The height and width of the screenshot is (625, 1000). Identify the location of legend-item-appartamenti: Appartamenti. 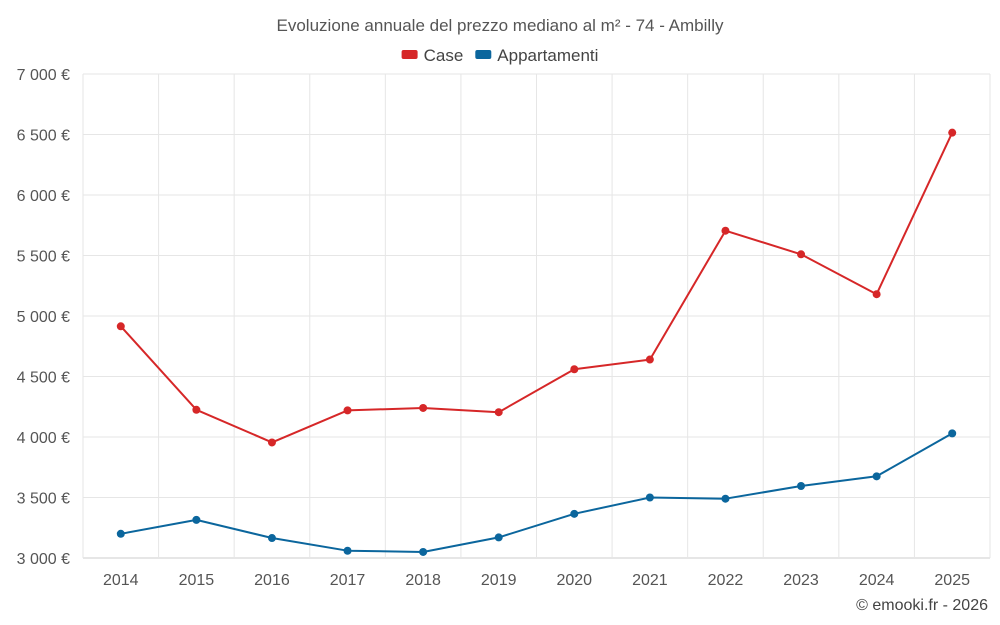
(536, 55).